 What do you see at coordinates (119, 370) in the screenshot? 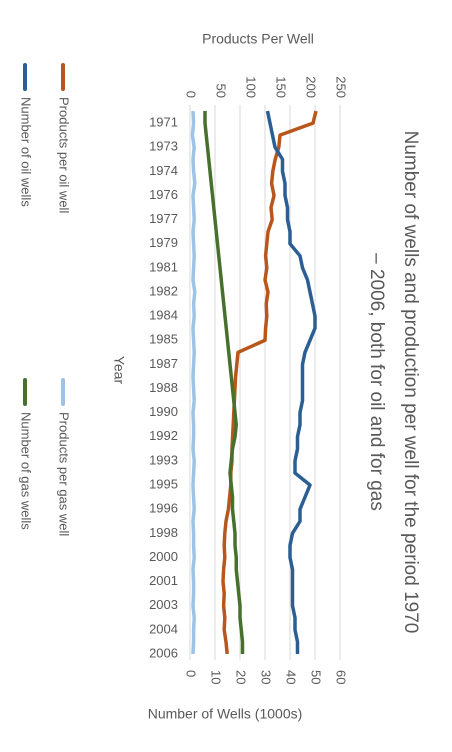
I see `x-axis-title: Year` at bounding box center [119, 370].